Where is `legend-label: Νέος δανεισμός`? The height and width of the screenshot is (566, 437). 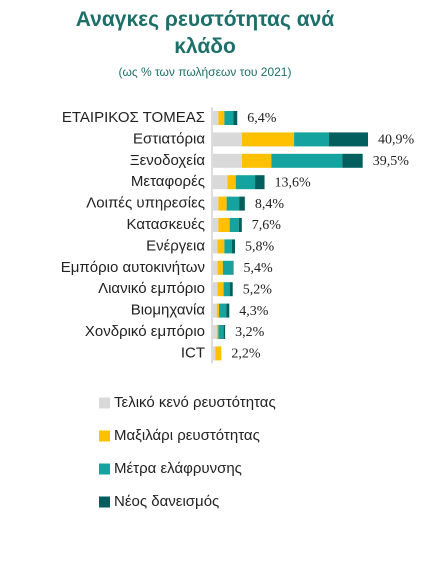 legend-label: Νέος δανεισμός is located at coordinates (166, 501).